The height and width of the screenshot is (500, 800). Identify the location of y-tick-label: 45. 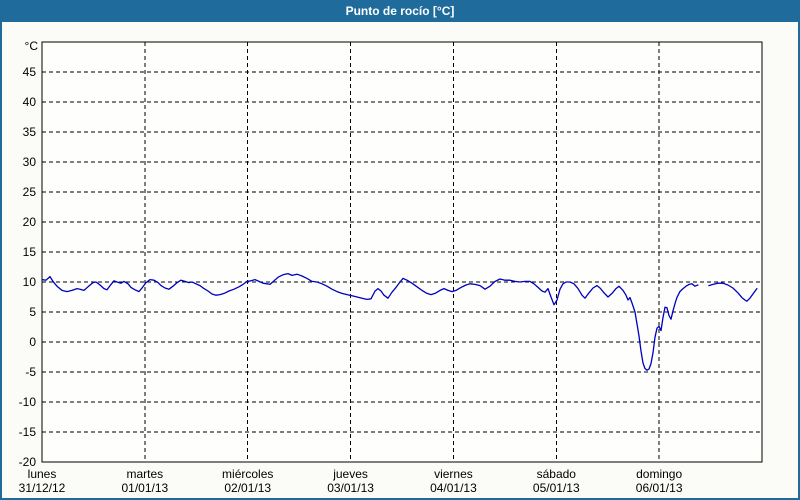
(30, 72).